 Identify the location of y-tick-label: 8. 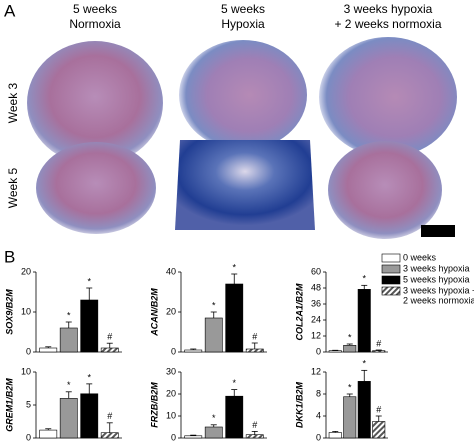
(318, 393).